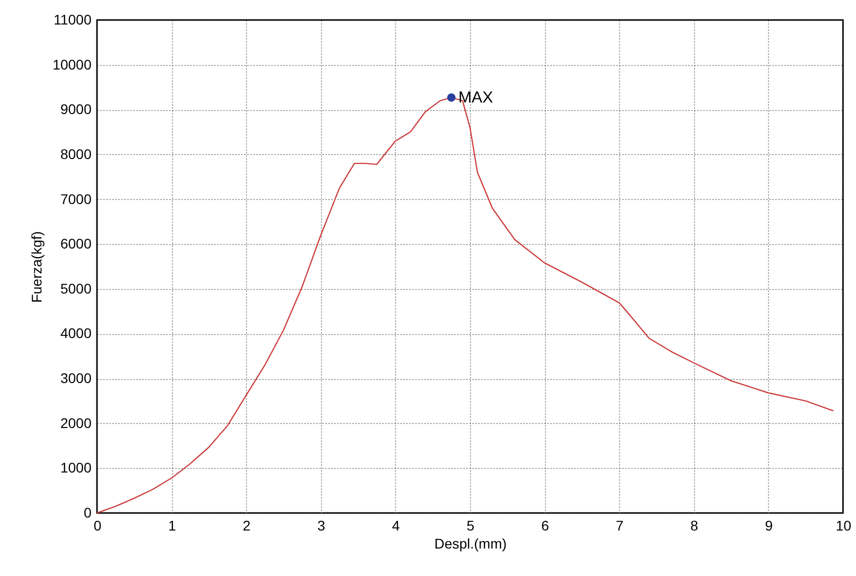 The width and height of the screenshot is (856, 576). What do you see at coordinates (76, 468) in the screenshot?
I see `y-tick-label: 1000` at bounding box center [76, 468].